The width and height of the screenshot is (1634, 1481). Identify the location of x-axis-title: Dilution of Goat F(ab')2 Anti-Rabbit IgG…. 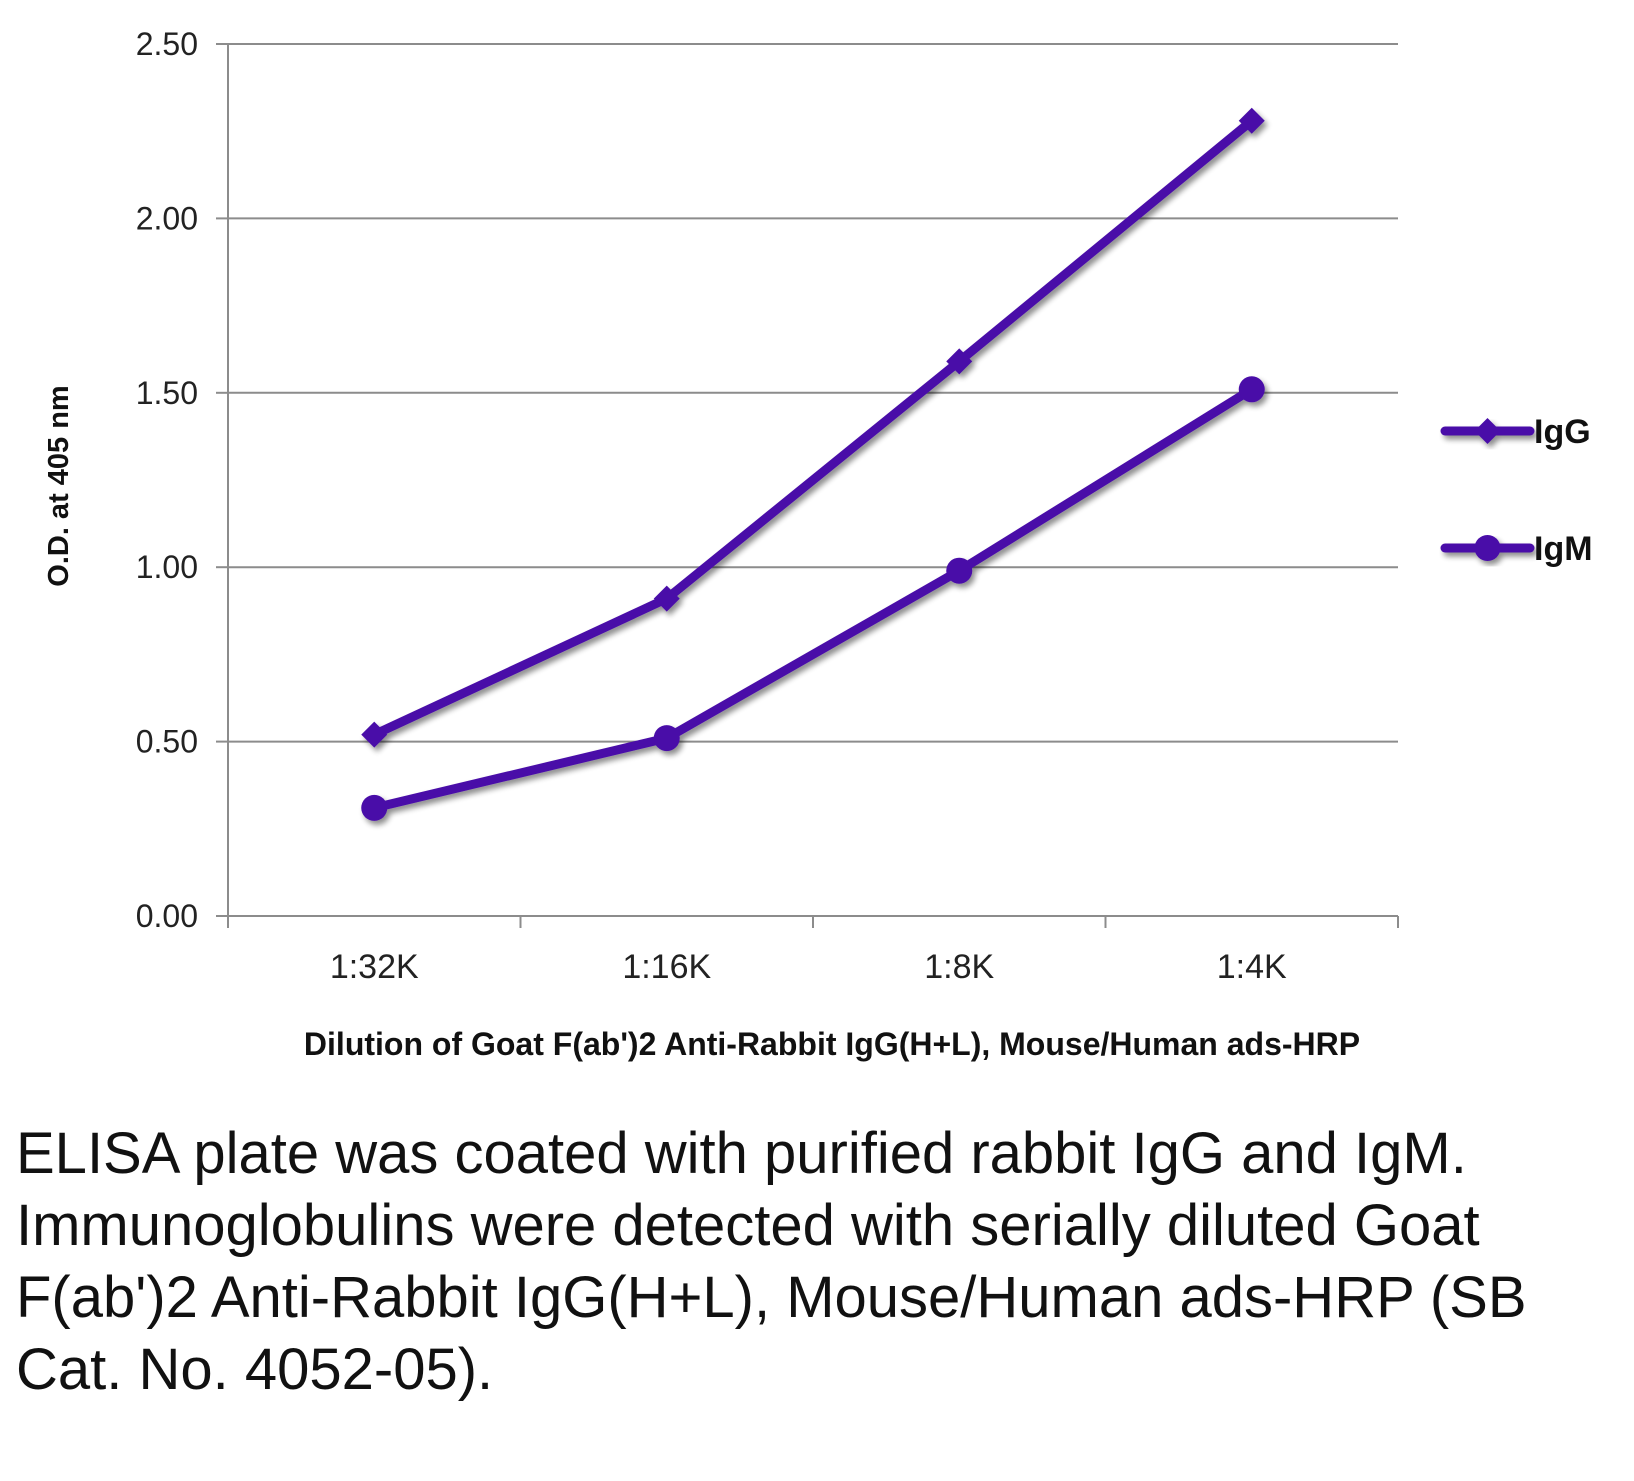
(832, 1044).